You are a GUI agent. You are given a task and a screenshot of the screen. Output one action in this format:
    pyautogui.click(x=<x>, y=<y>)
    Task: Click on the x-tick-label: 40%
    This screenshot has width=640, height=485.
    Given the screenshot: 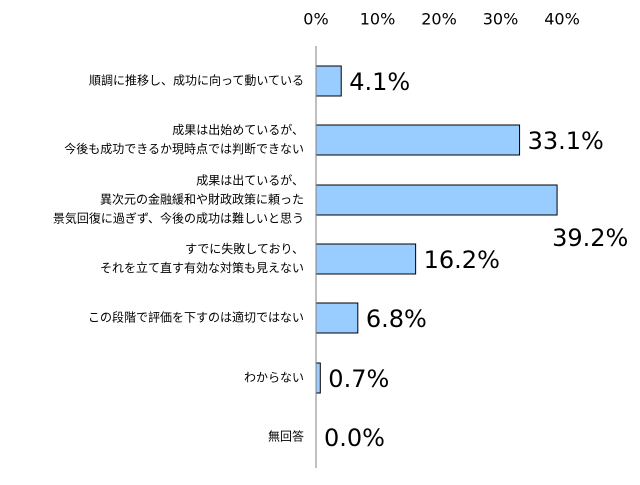 What is the action you would take?
    pyautogui.click(x=562, y=19)
    